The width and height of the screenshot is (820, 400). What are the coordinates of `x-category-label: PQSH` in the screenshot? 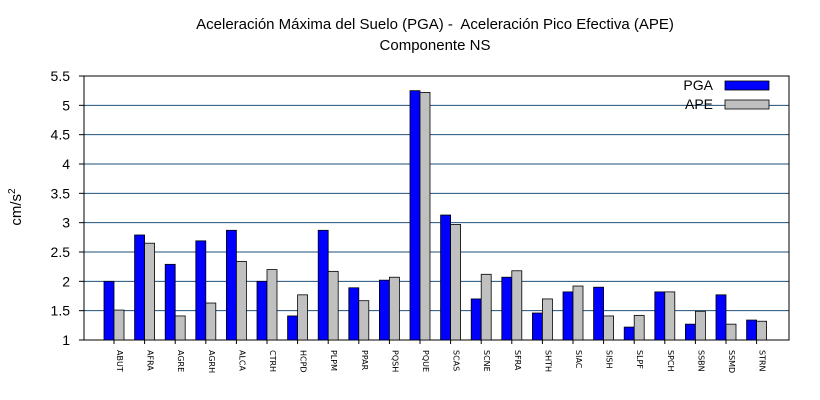 It's located at (394, 361).